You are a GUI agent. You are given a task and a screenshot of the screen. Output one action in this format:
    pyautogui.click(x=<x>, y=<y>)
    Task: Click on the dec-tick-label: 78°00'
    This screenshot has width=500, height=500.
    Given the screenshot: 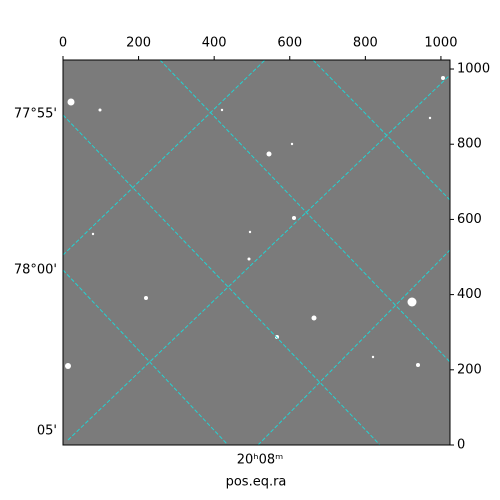 What is the action you would take?
    pyautogui.click(x=35, y=270)
    